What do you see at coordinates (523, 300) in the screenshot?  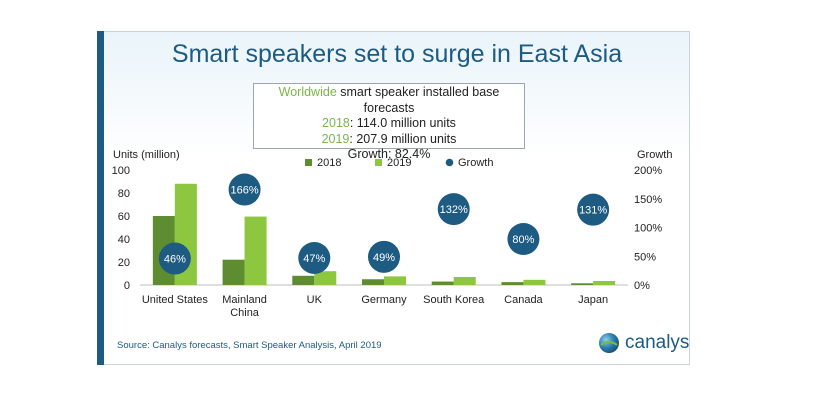 I see `category-label: Canada` at bounding box center [523, 300].